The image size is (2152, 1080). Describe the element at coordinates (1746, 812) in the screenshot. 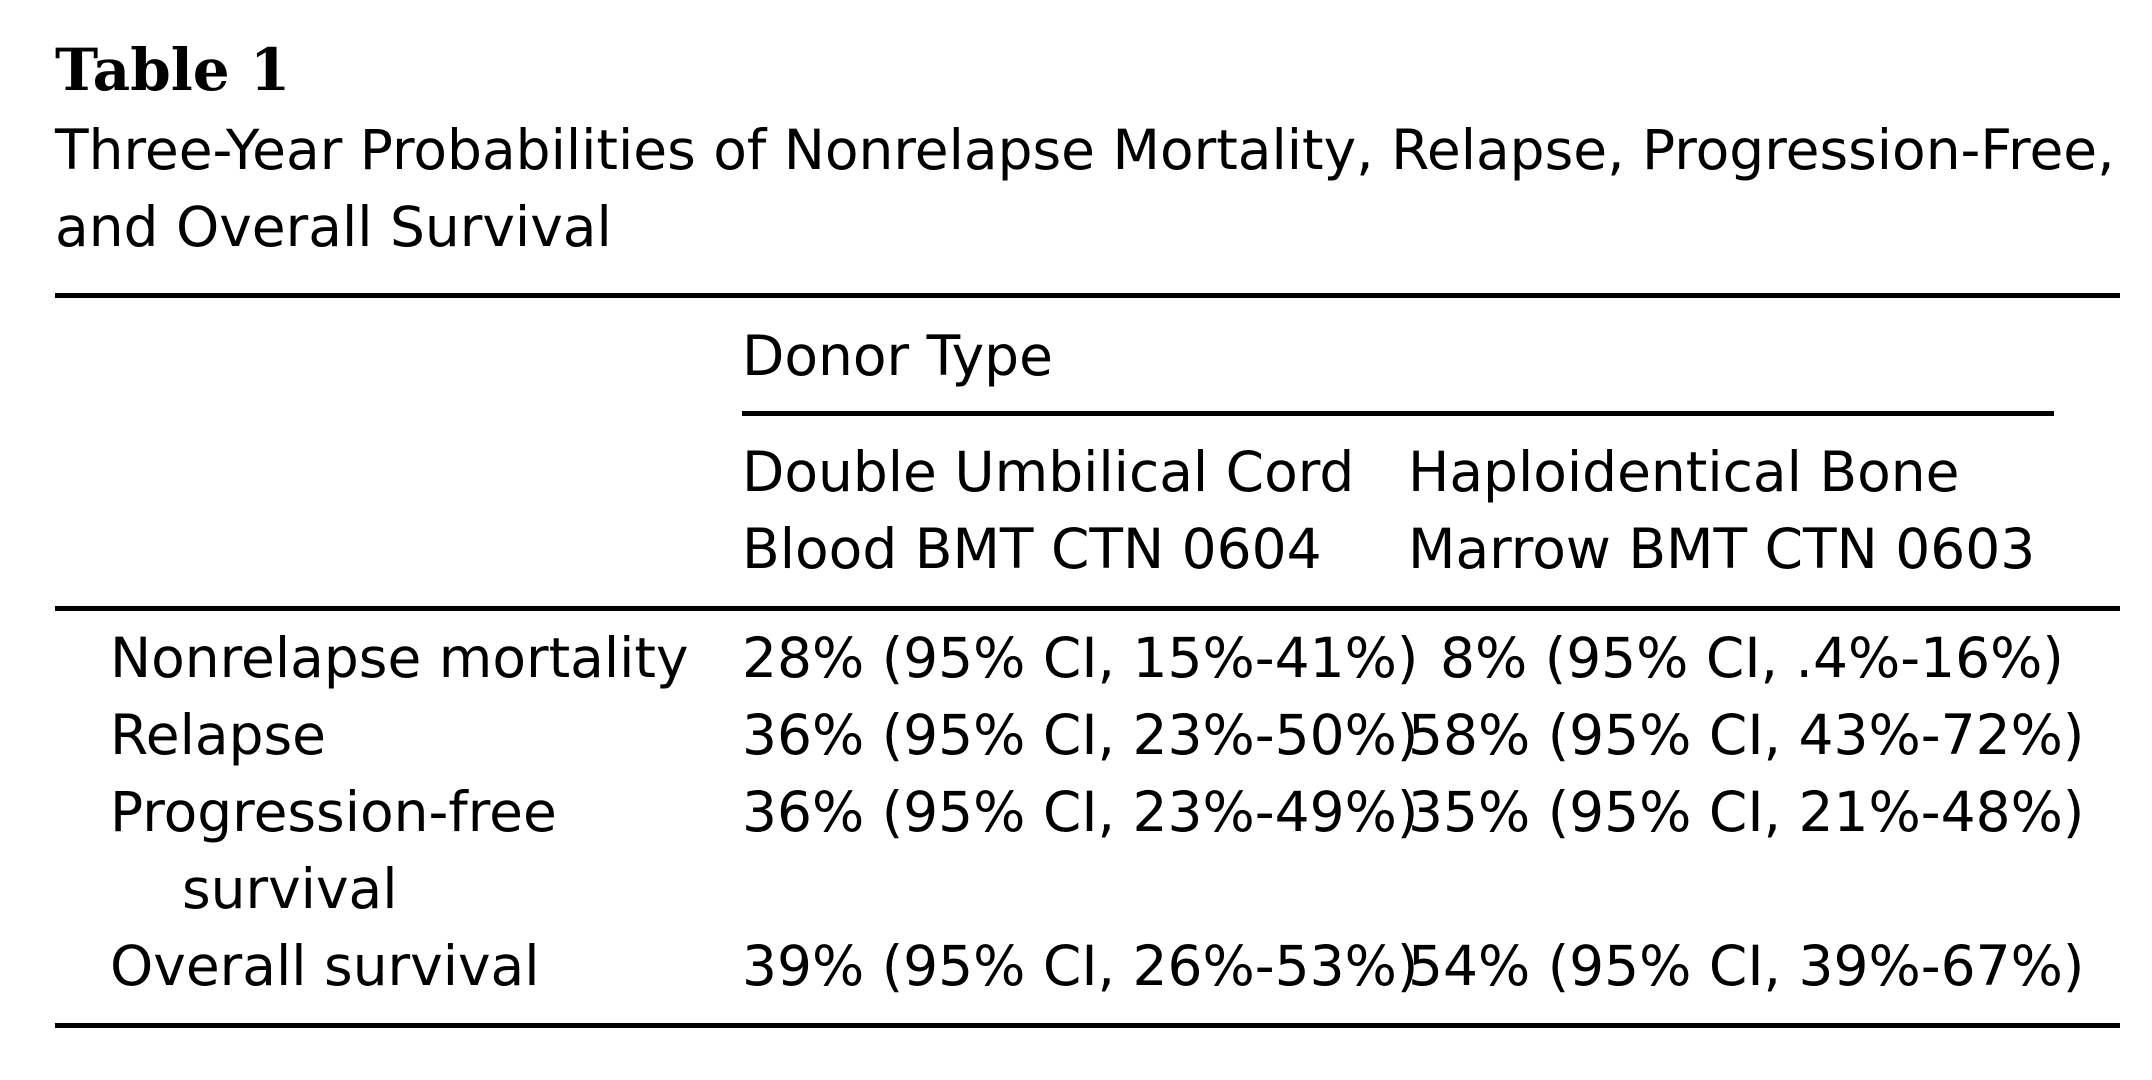

I see `table-cell-haplo-progression-free-survival: 35% (95% CI, 21%-48%)` at that location.